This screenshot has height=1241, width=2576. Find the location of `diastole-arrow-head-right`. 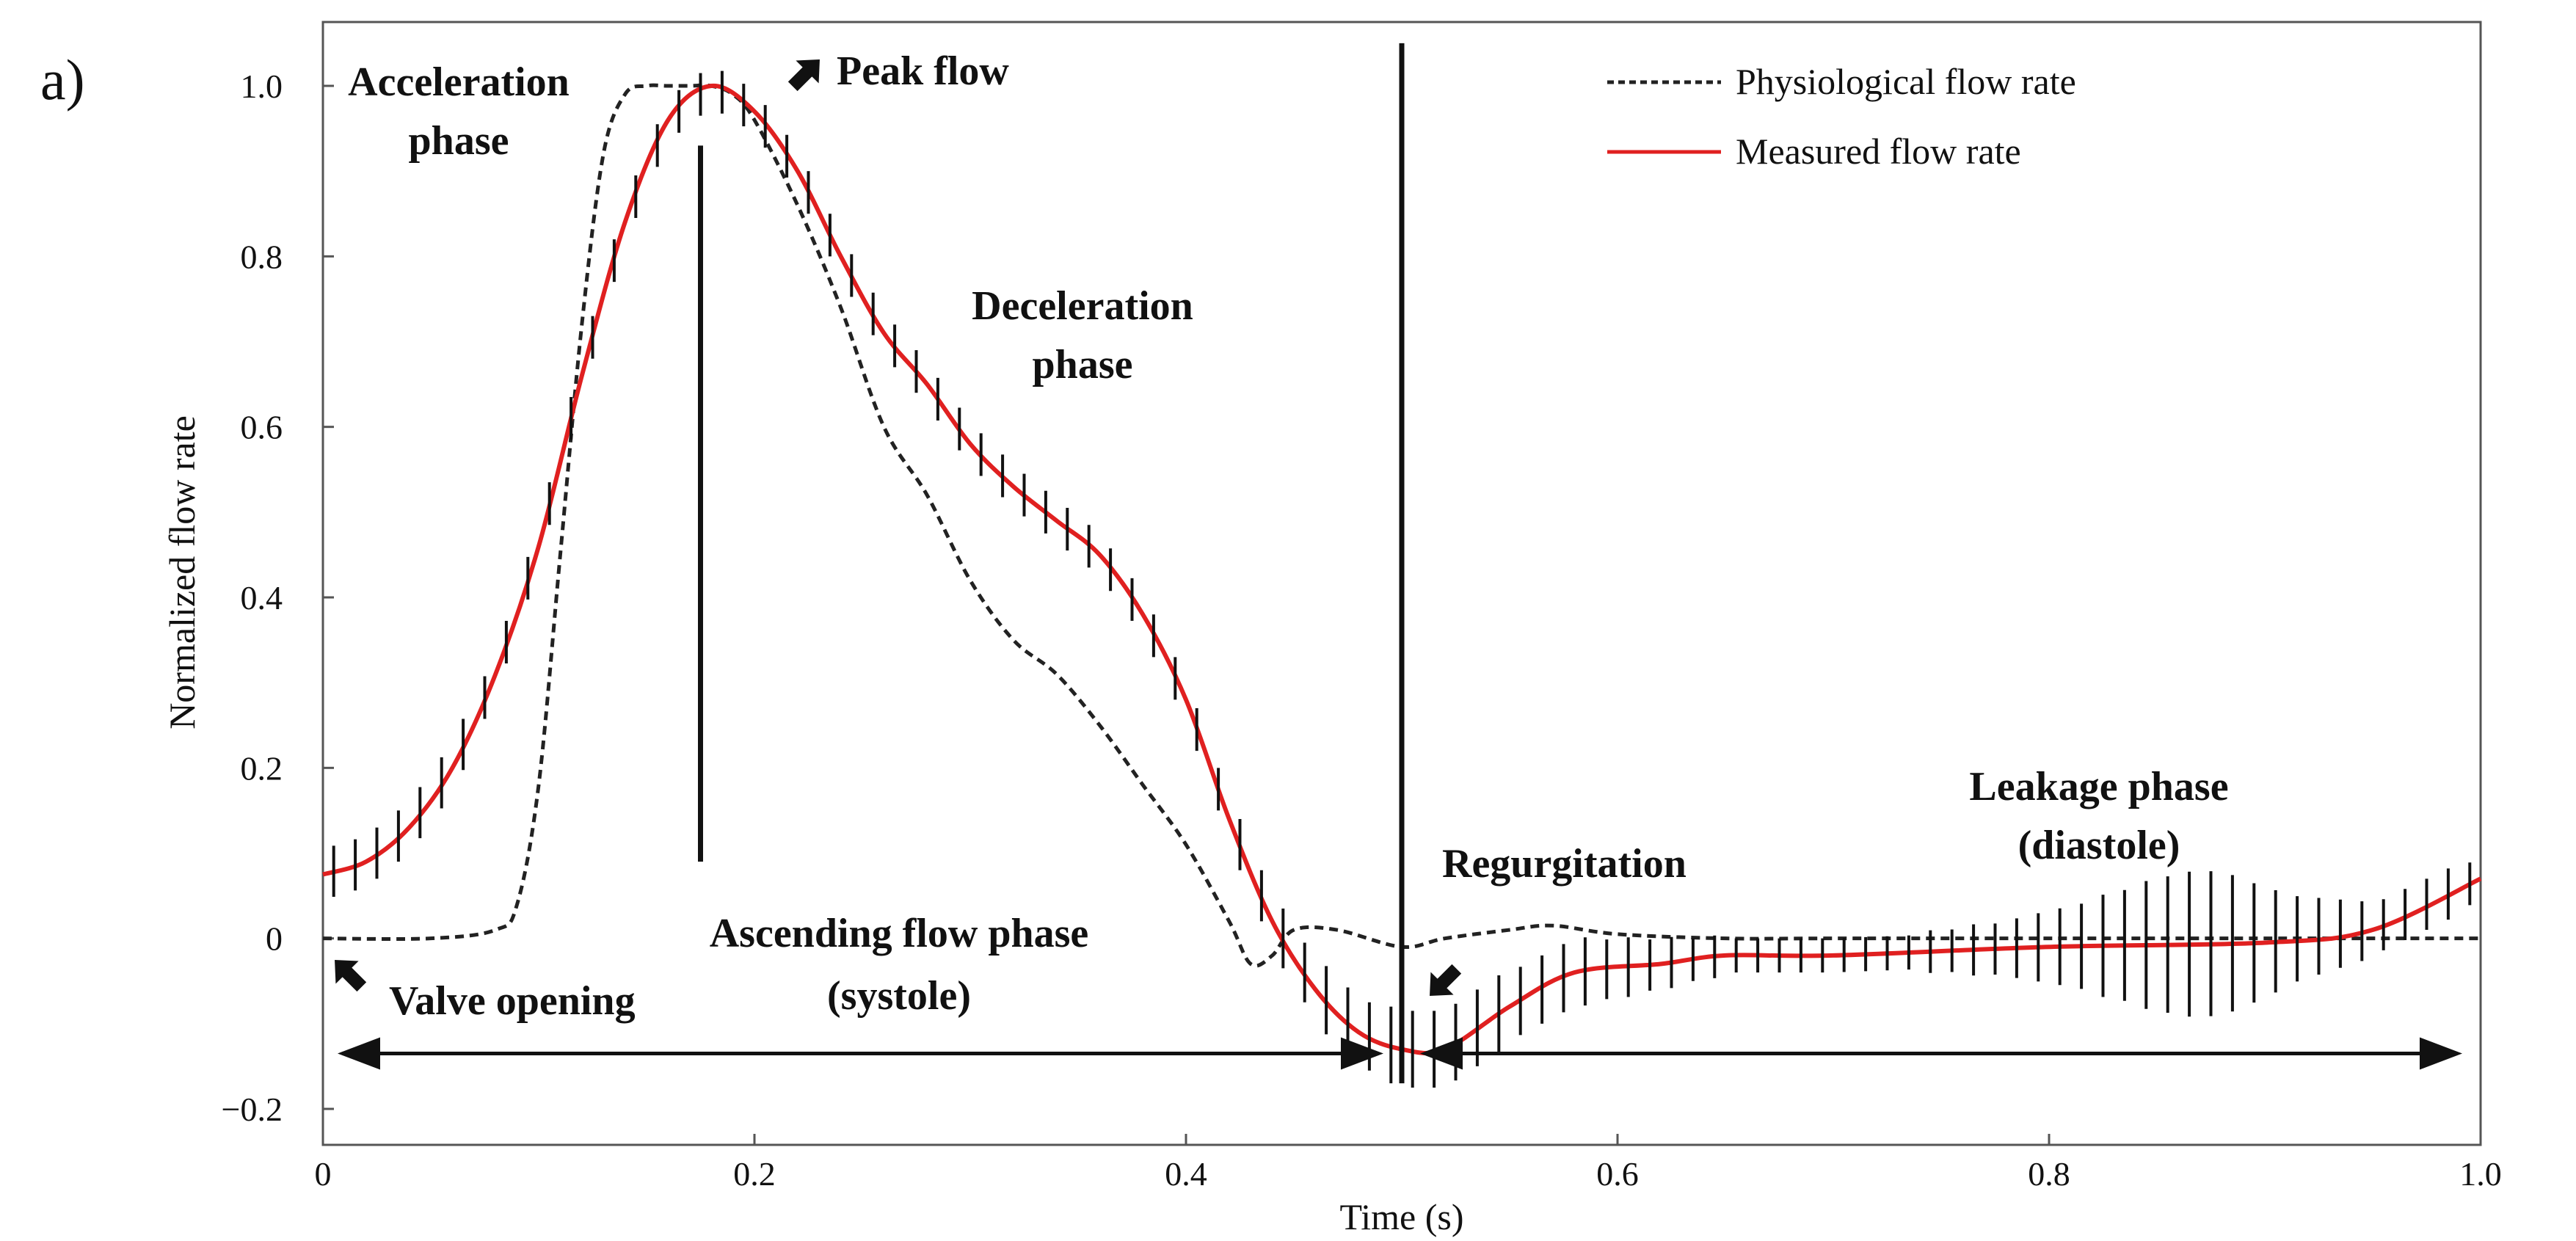

diastole-arrow-head-right is located at coordinates (2441, 1053).